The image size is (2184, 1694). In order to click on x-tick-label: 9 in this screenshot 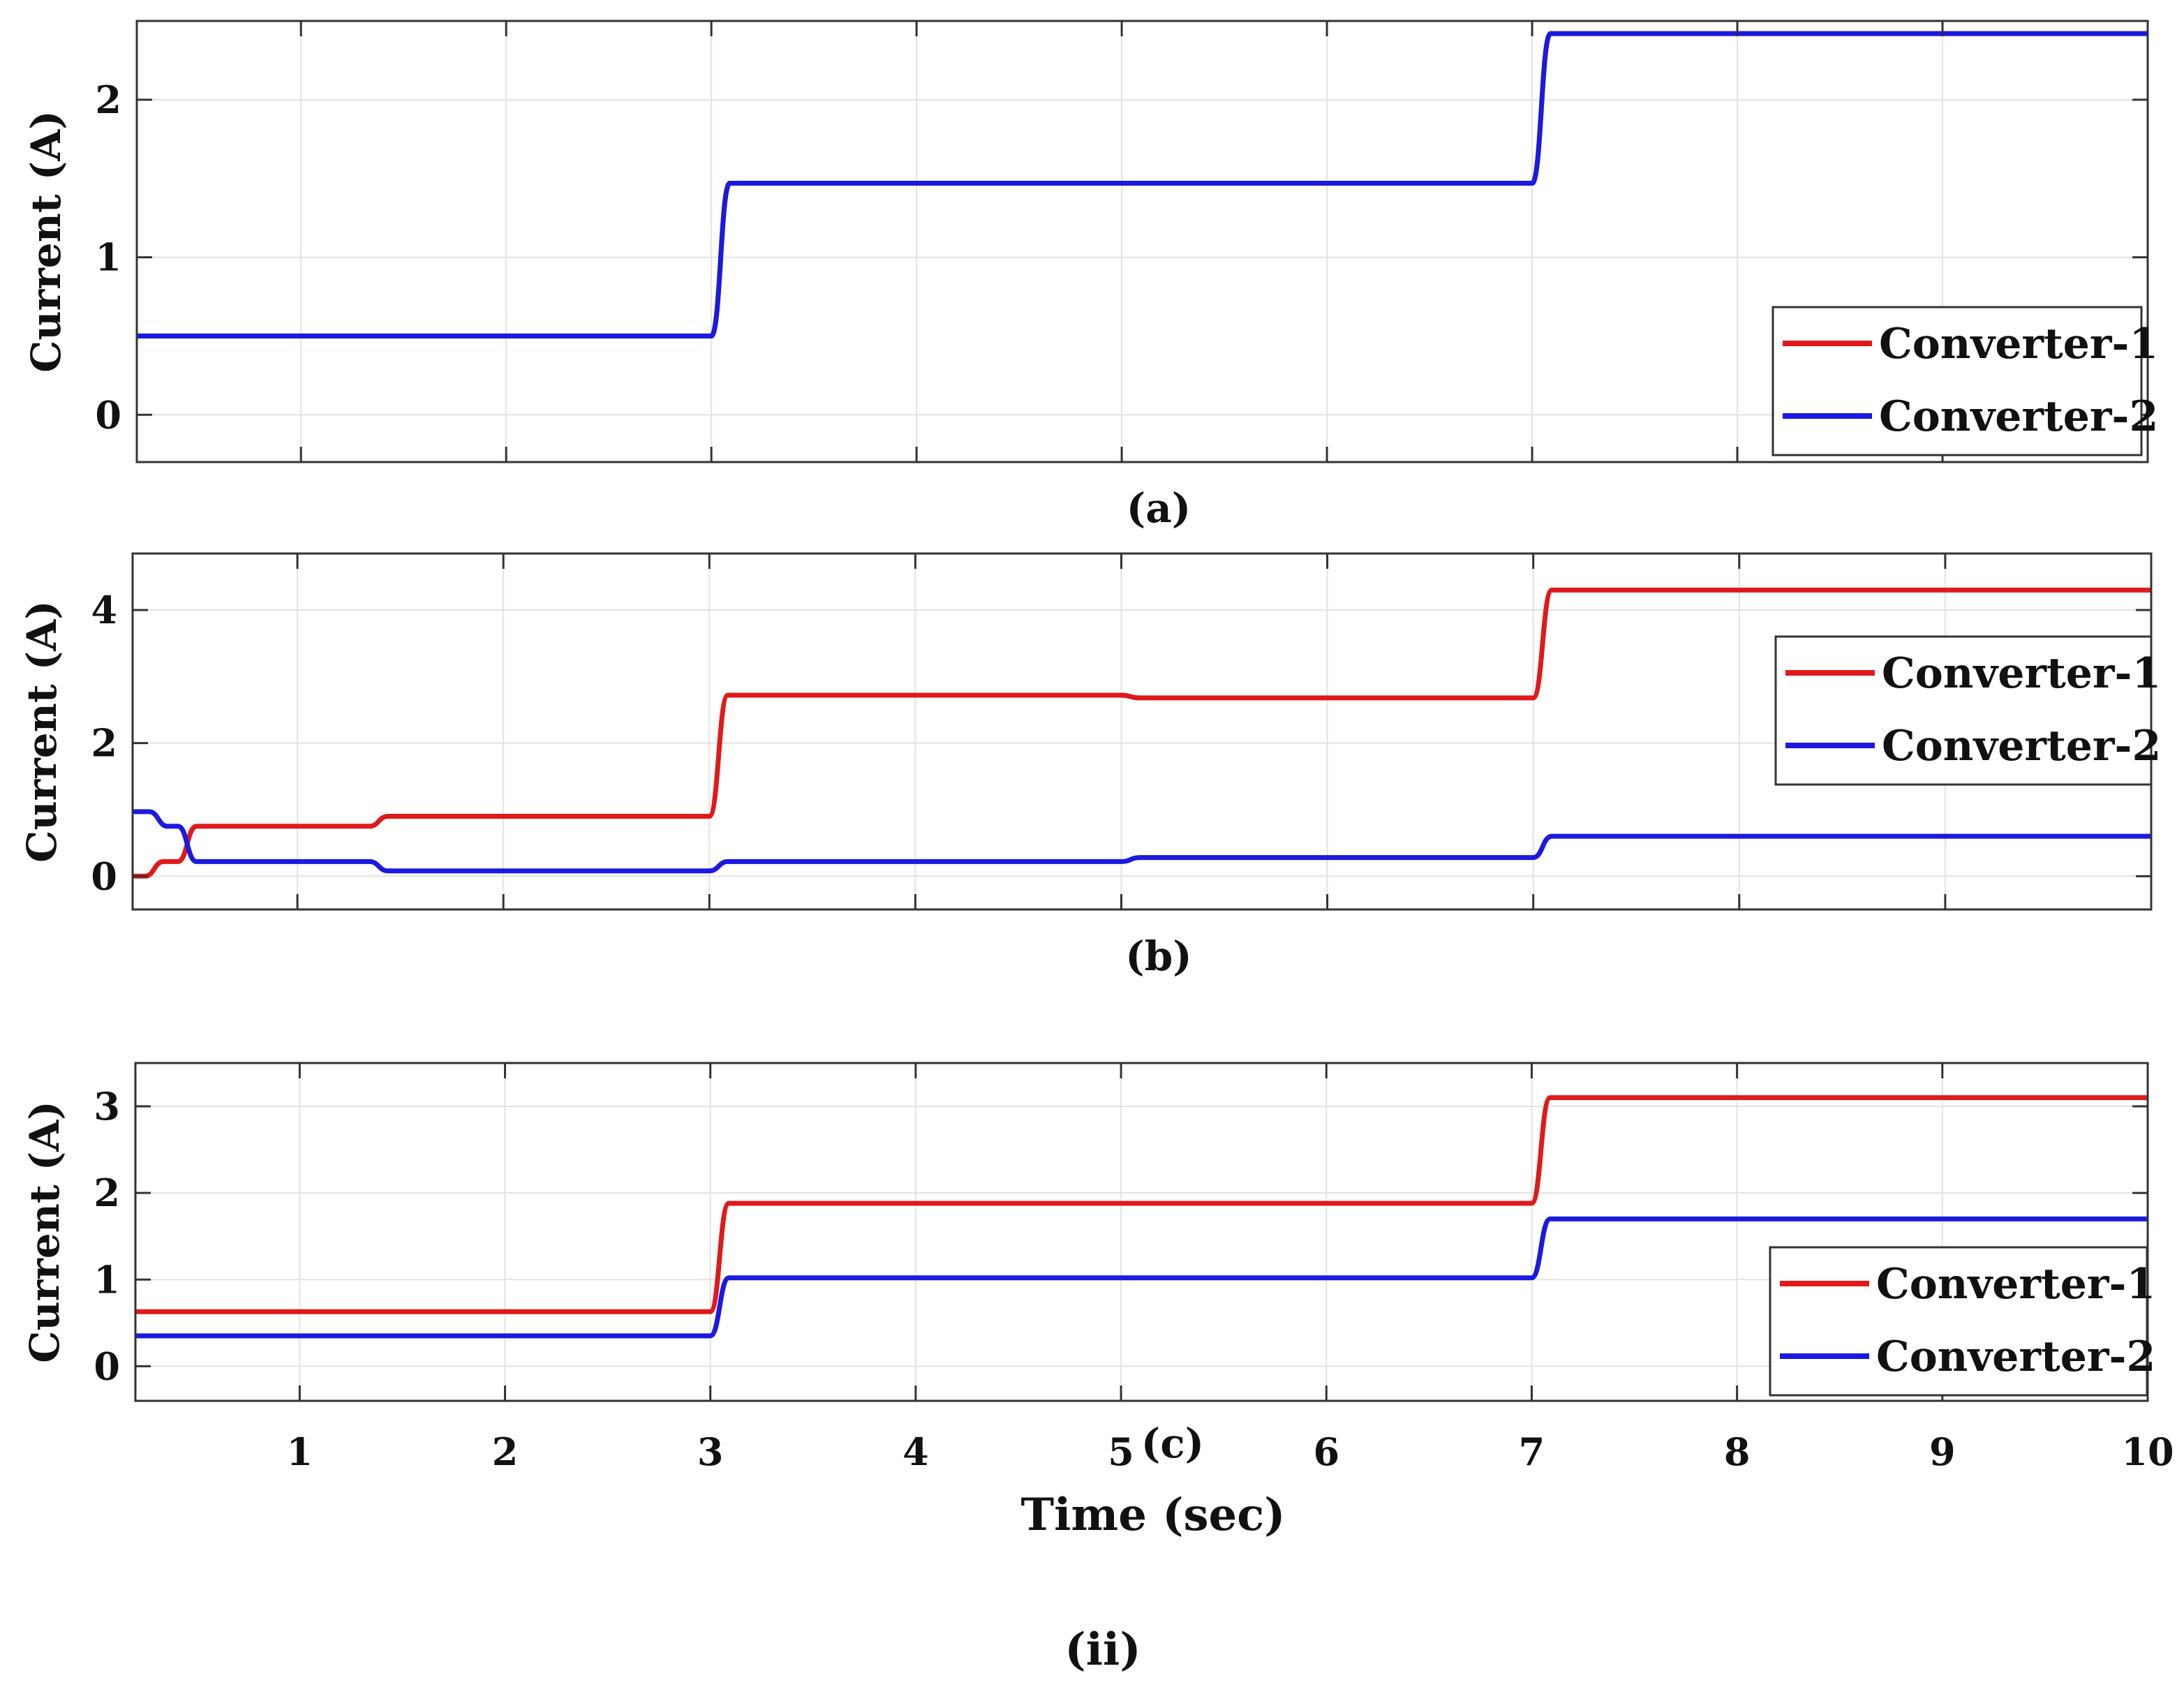, I will do `click(1942, 1451)`.